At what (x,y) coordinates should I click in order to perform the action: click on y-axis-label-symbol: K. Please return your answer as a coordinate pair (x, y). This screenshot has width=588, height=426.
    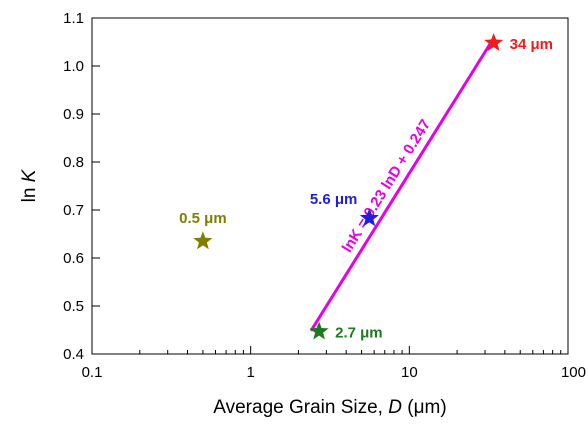
    Looking at the image, I should click on (29, 175).